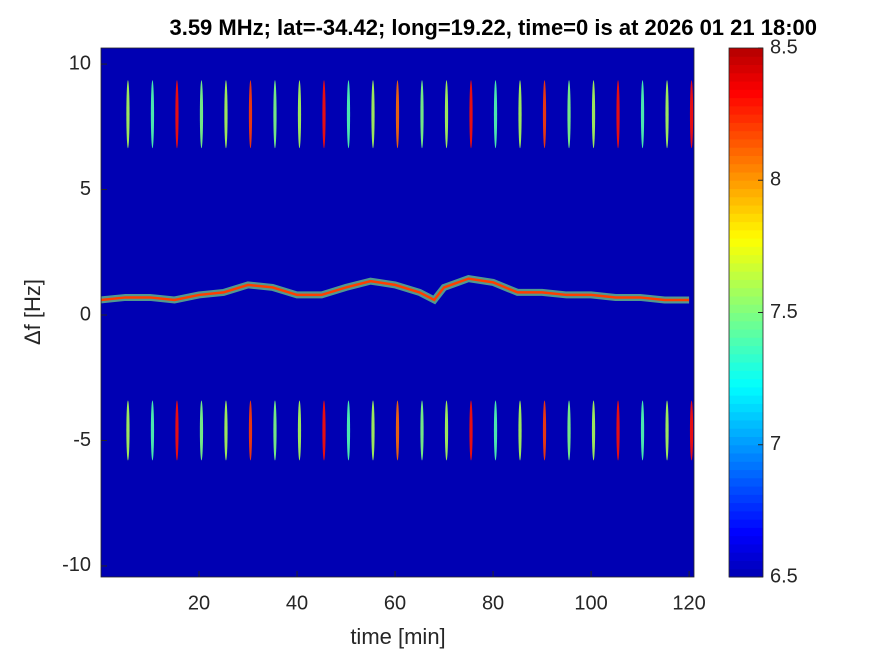  I want to click on y-tick-label: 5, so click(85, 189).